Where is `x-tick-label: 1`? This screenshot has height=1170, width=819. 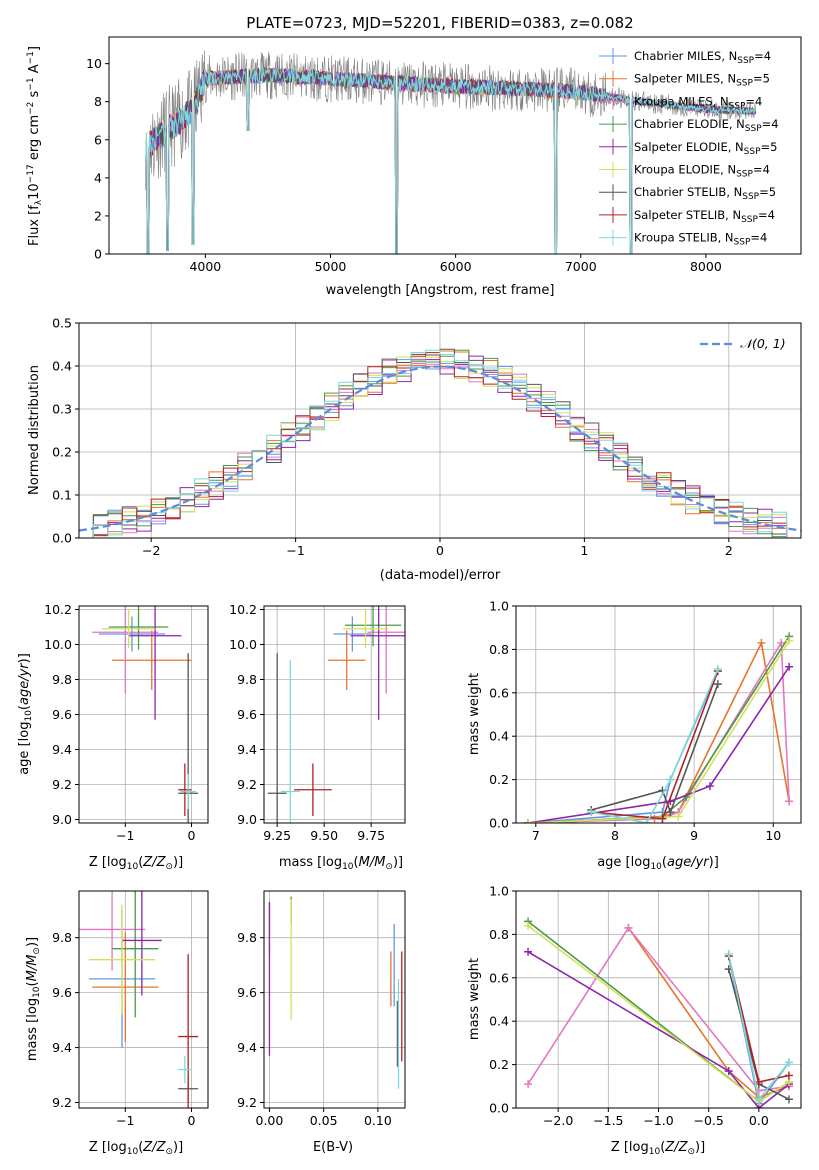 x-tick-label: 1 is located at coordinates (584, 550).